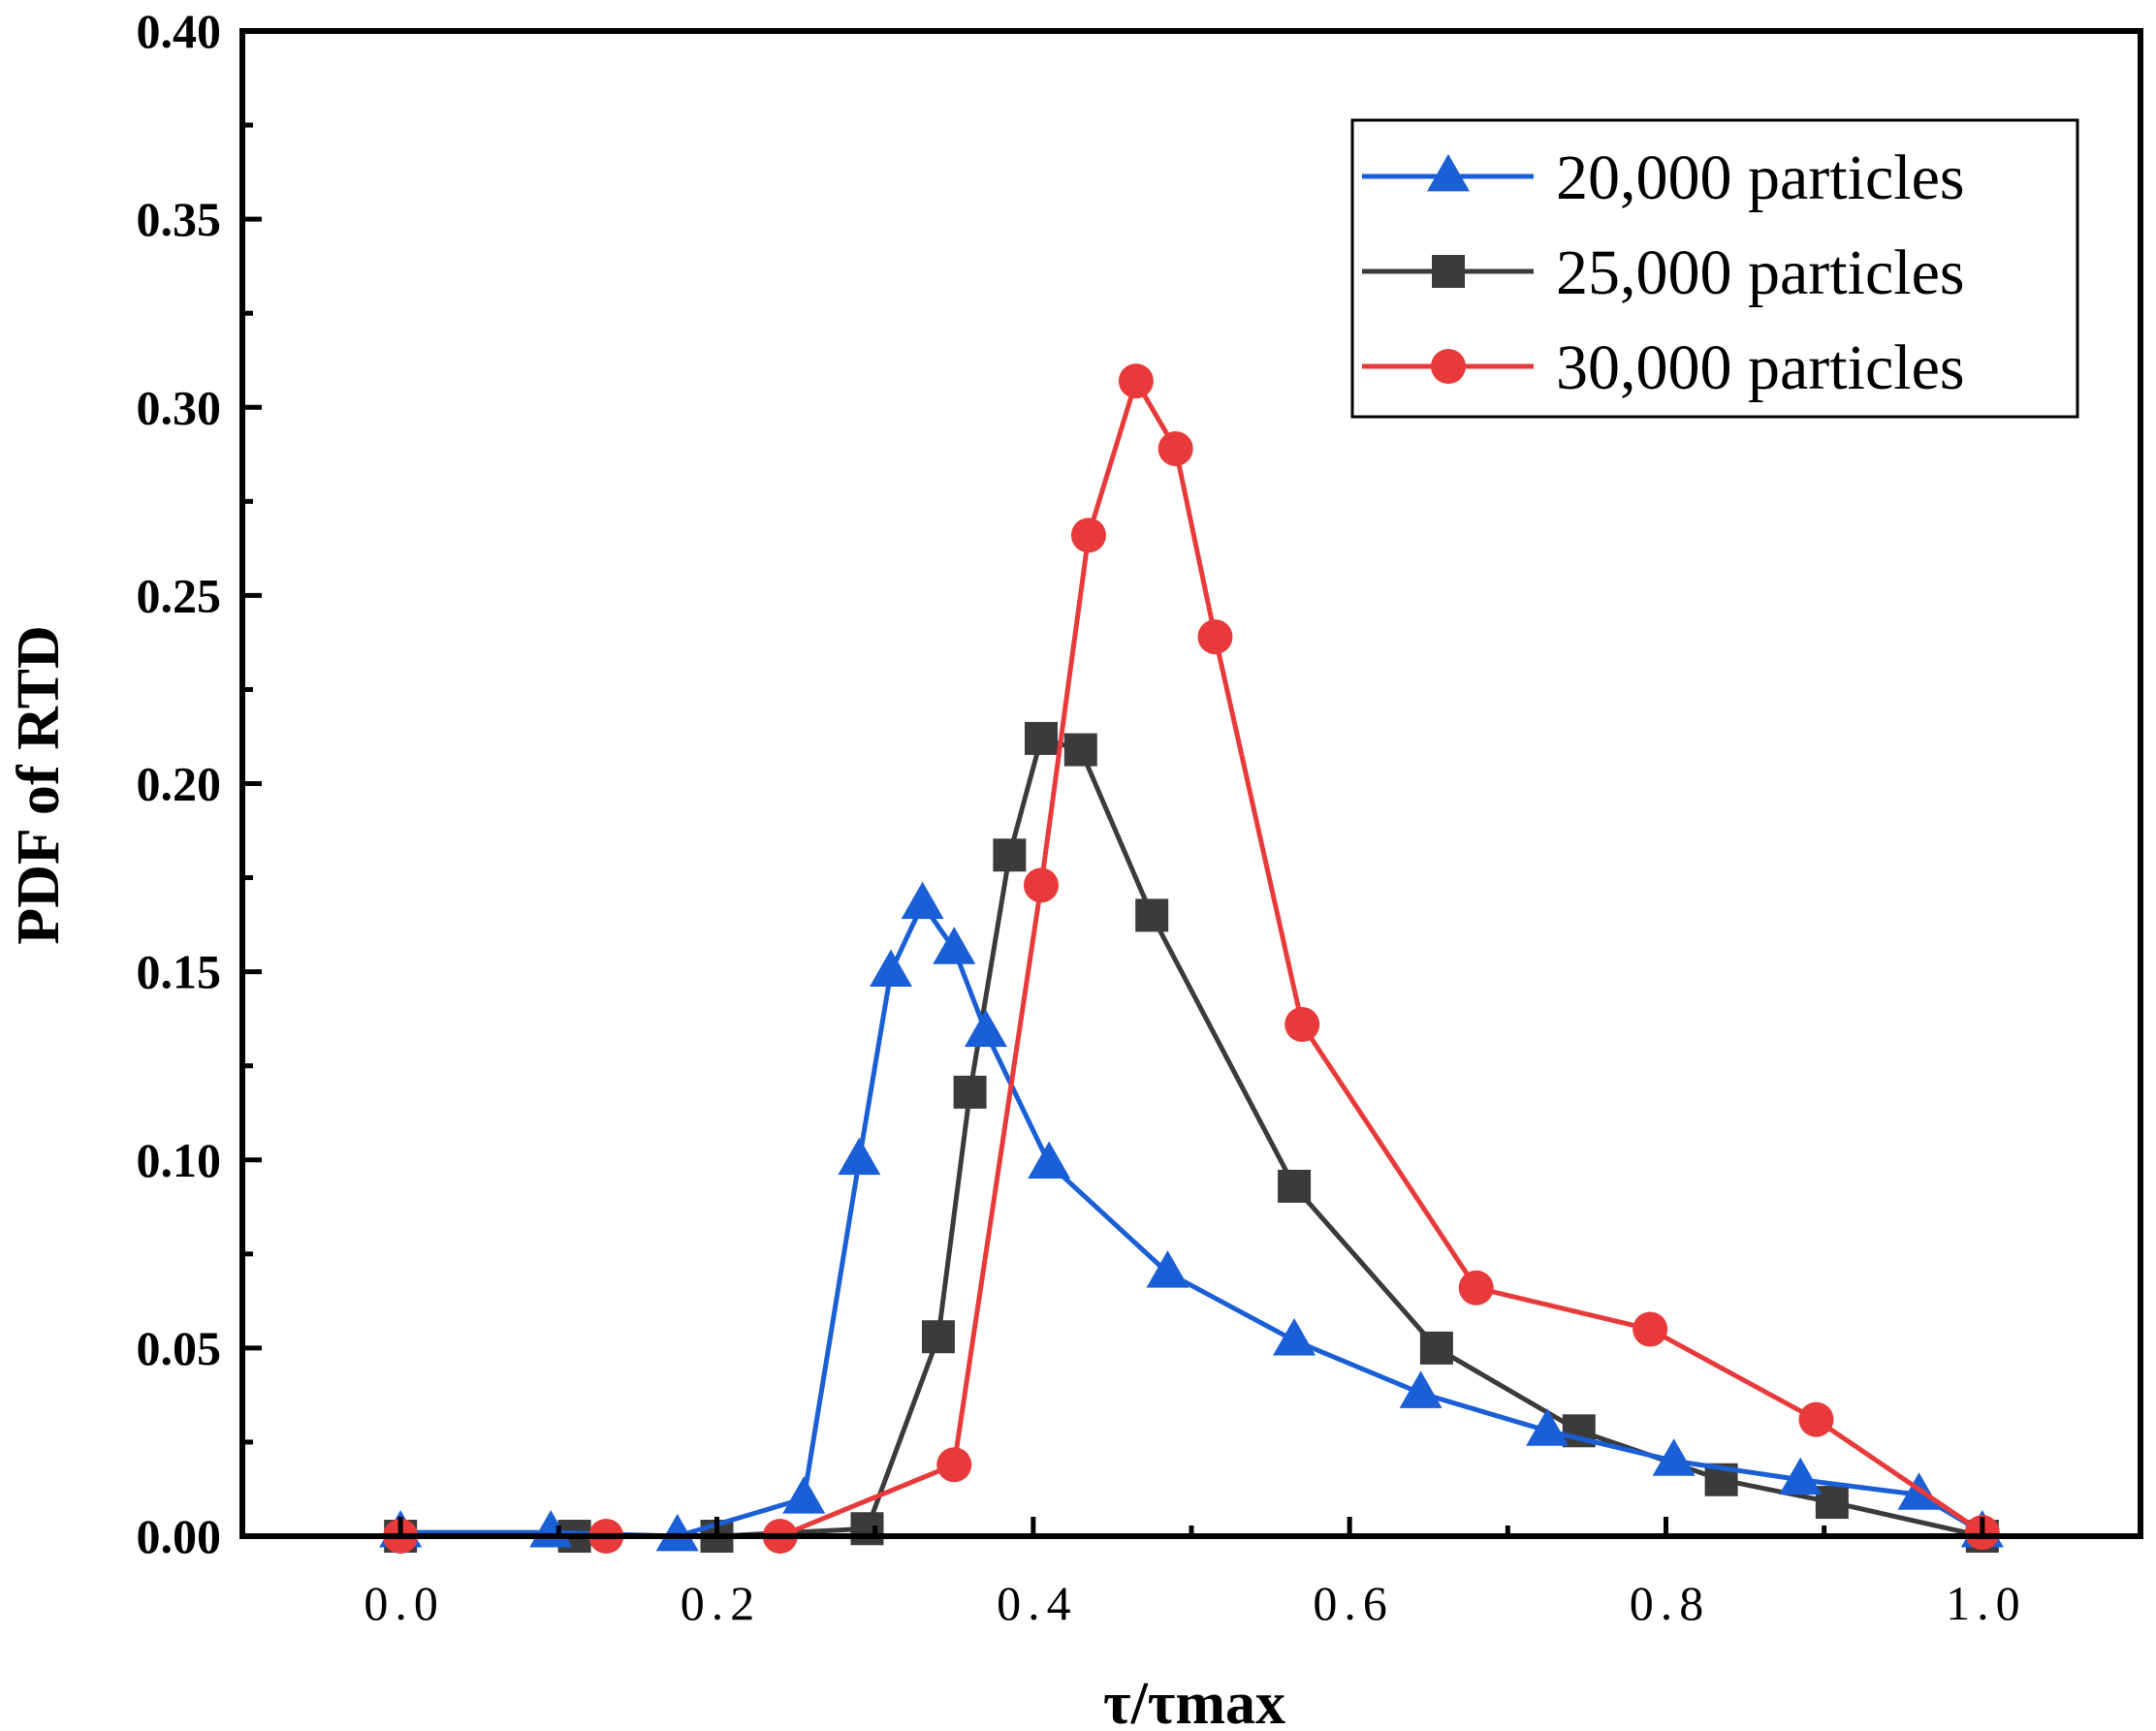 Image resolution: width=2156 pixels, height=1731 pixels. I want to click on legend-label: 20,000 particles, so click(1760, 177).